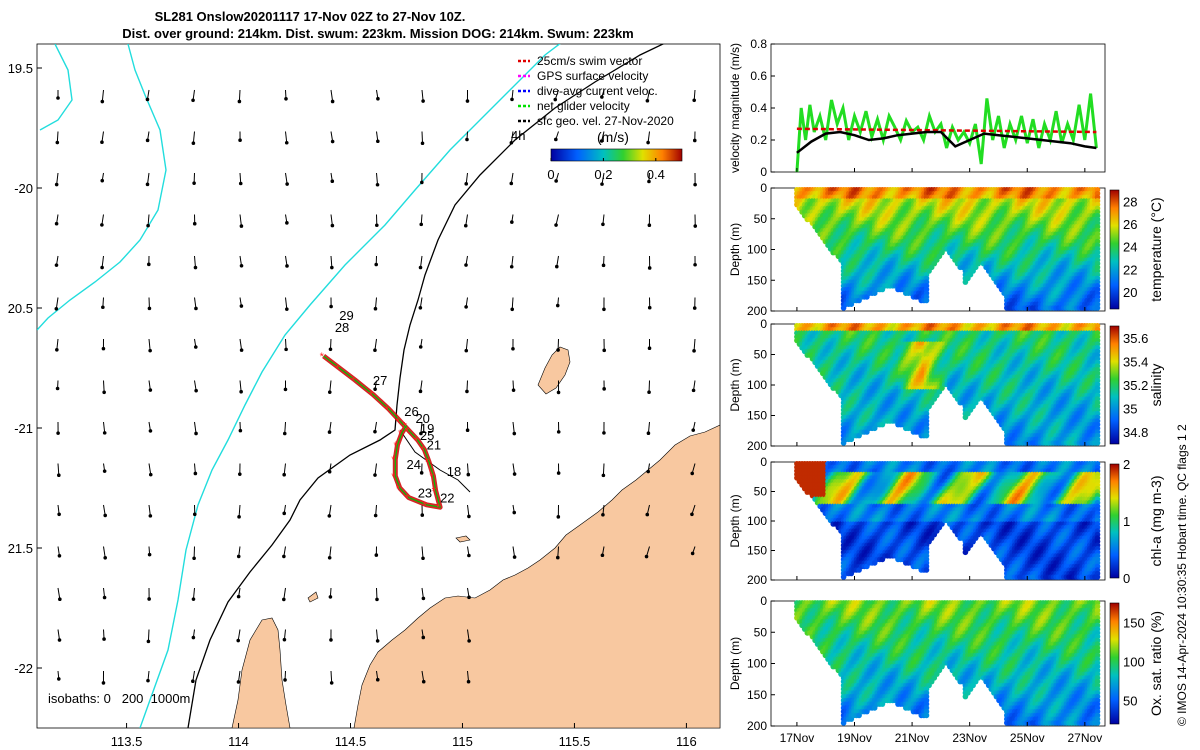 This screenshot has width=1200, height=750. I want to click on map-ytick-label: 19.5, so click(20, 68).